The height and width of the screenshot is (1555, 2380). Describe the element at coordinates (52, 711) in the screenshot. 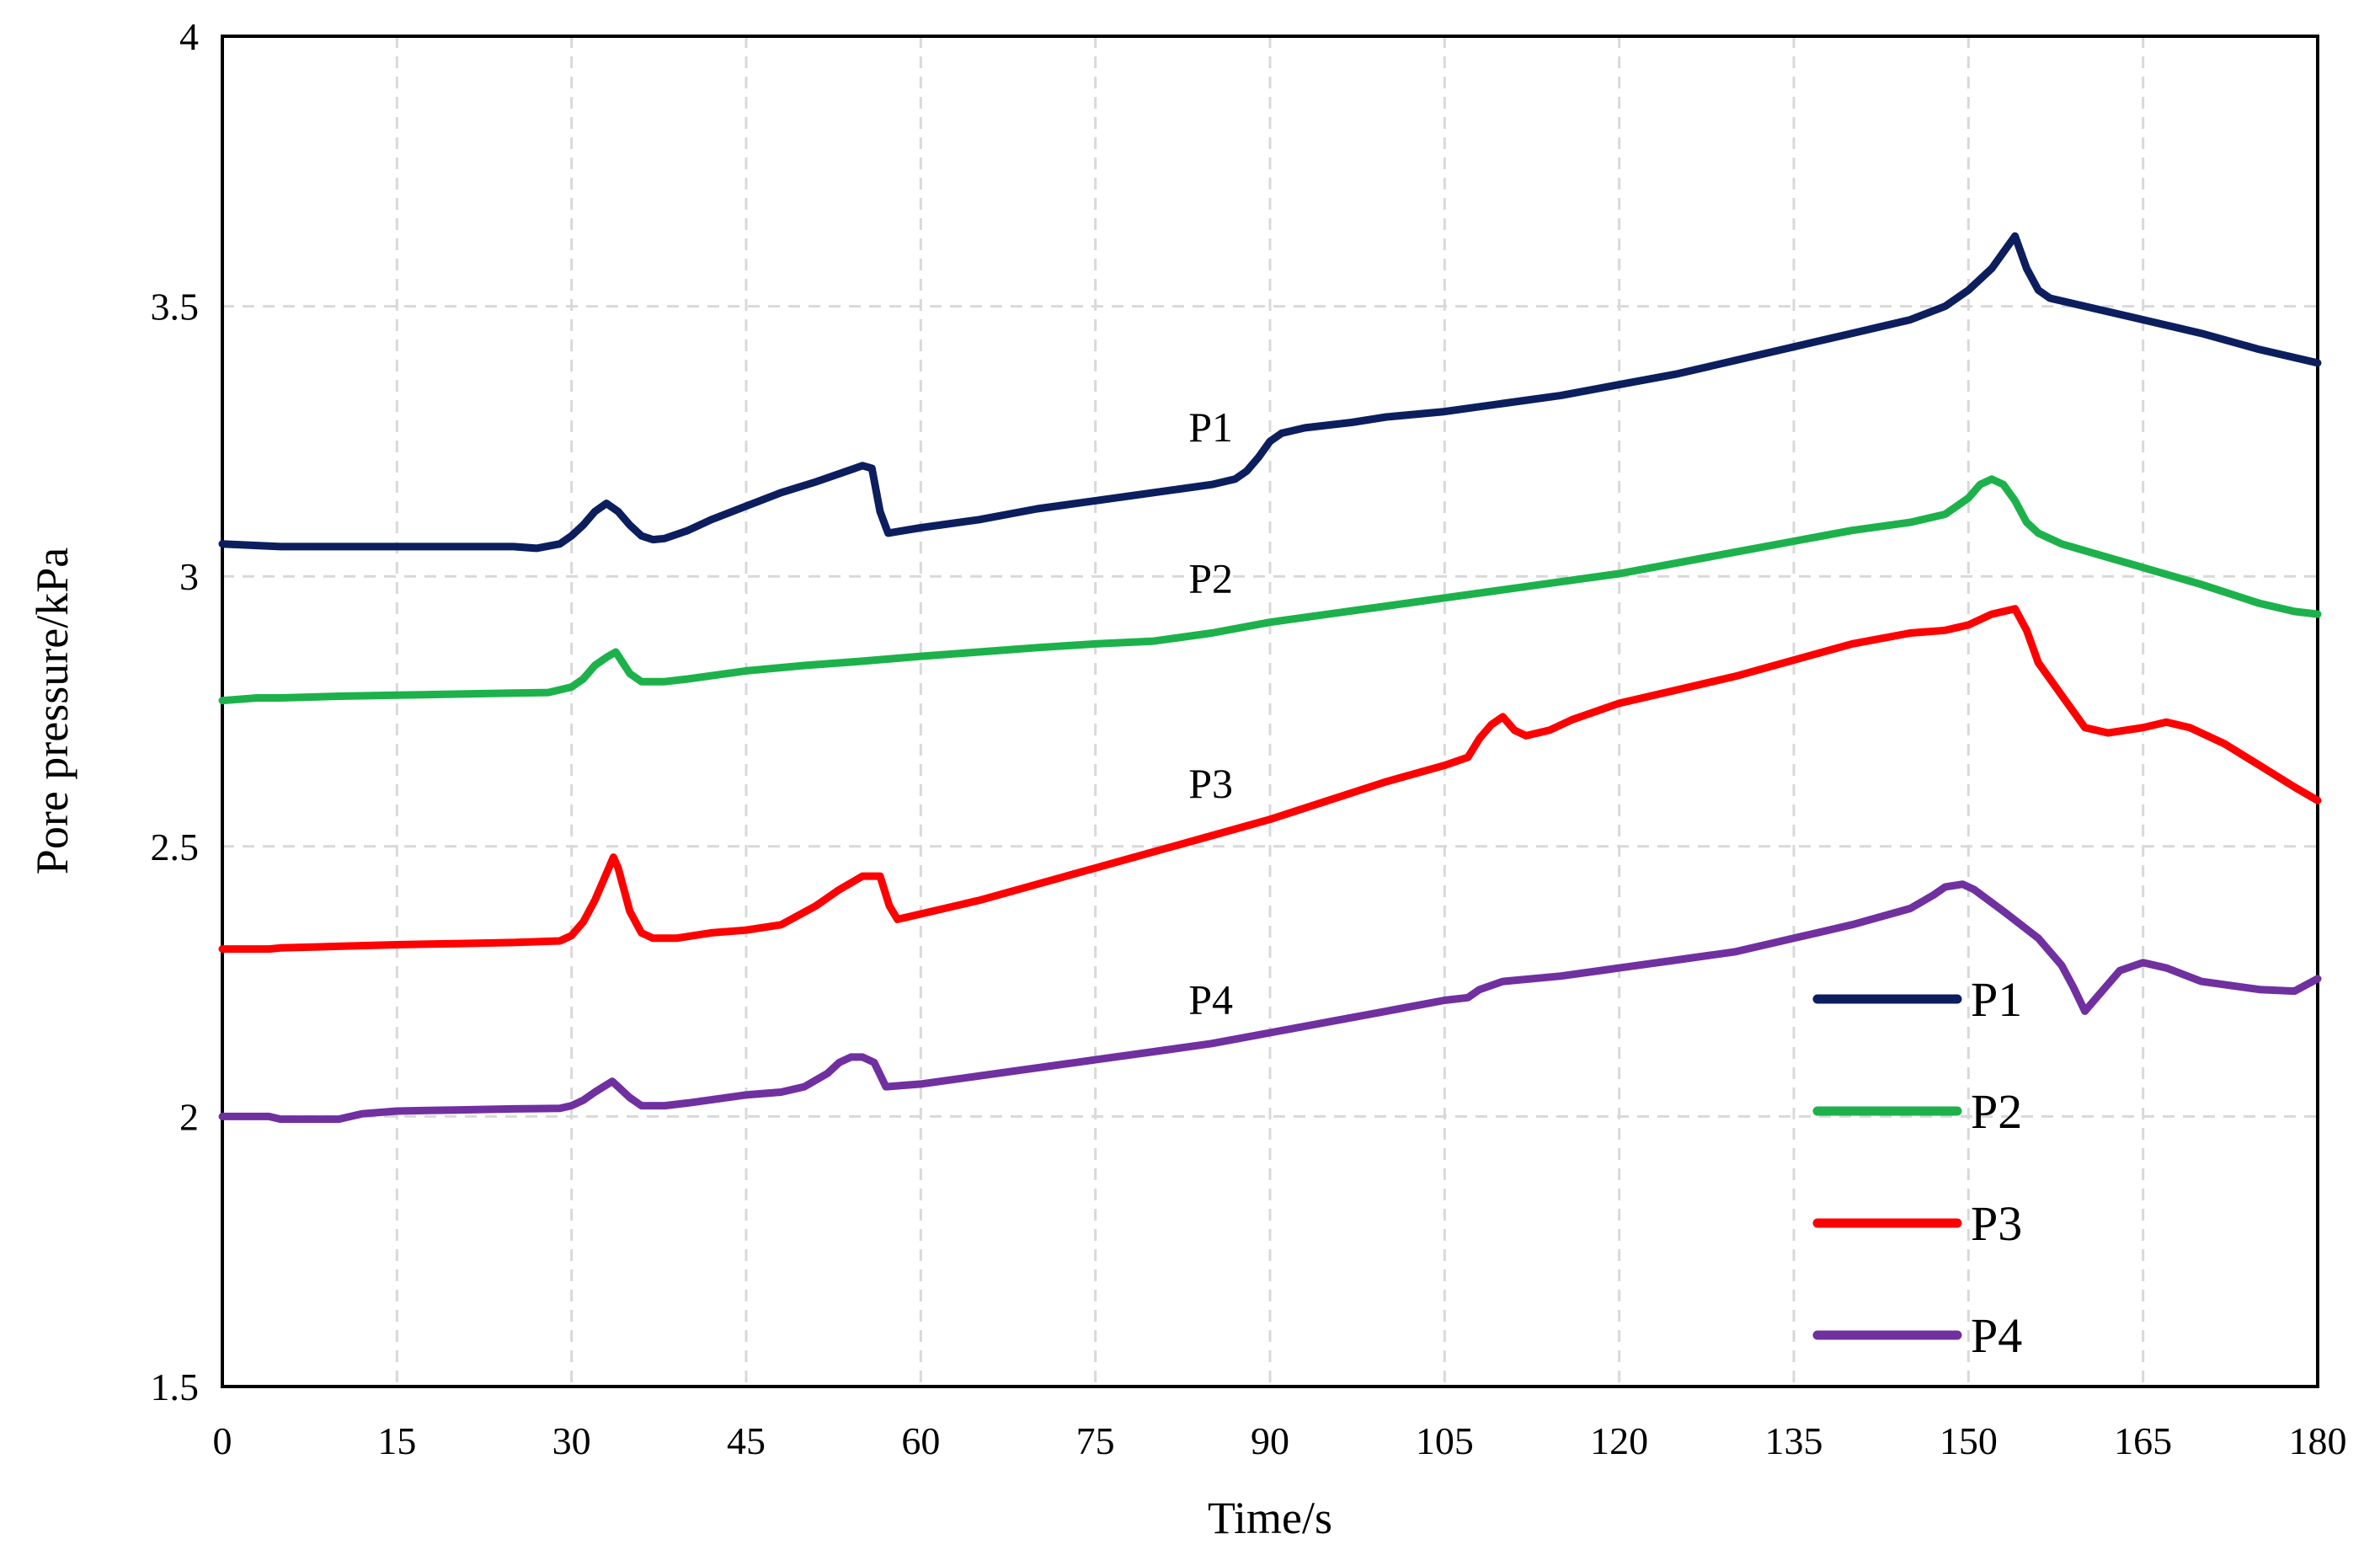

I see `y-axis-title: Pore pressure/kPa` at that location.